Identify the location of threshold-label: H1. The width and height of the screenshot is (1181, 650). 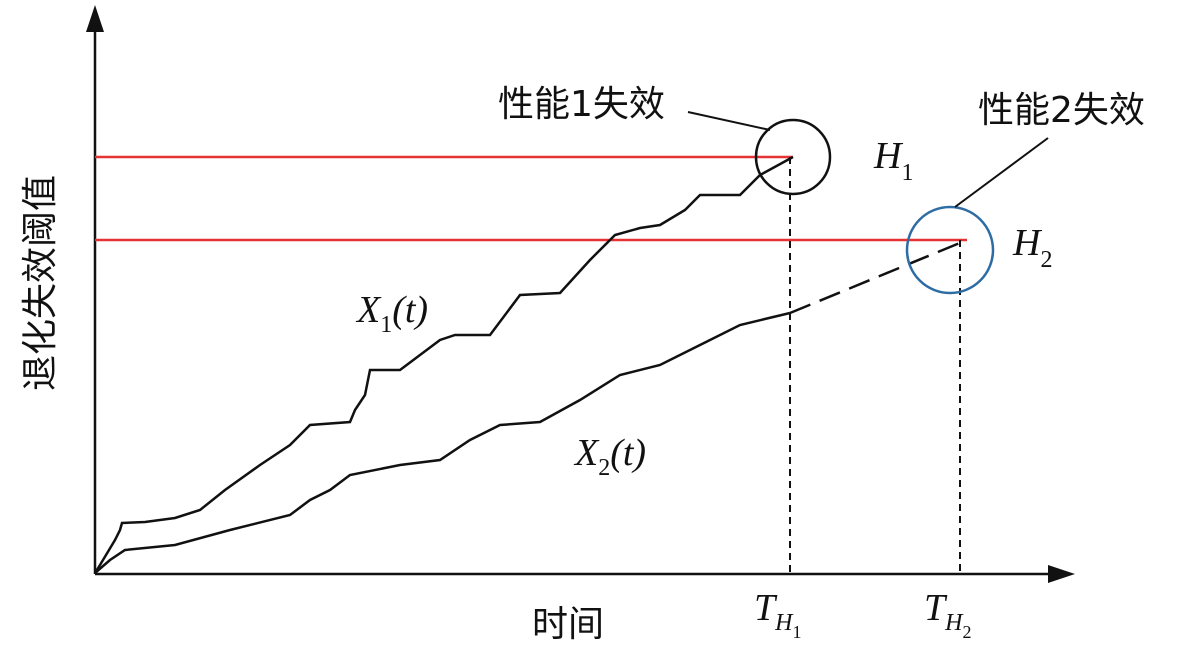
(893, 160).